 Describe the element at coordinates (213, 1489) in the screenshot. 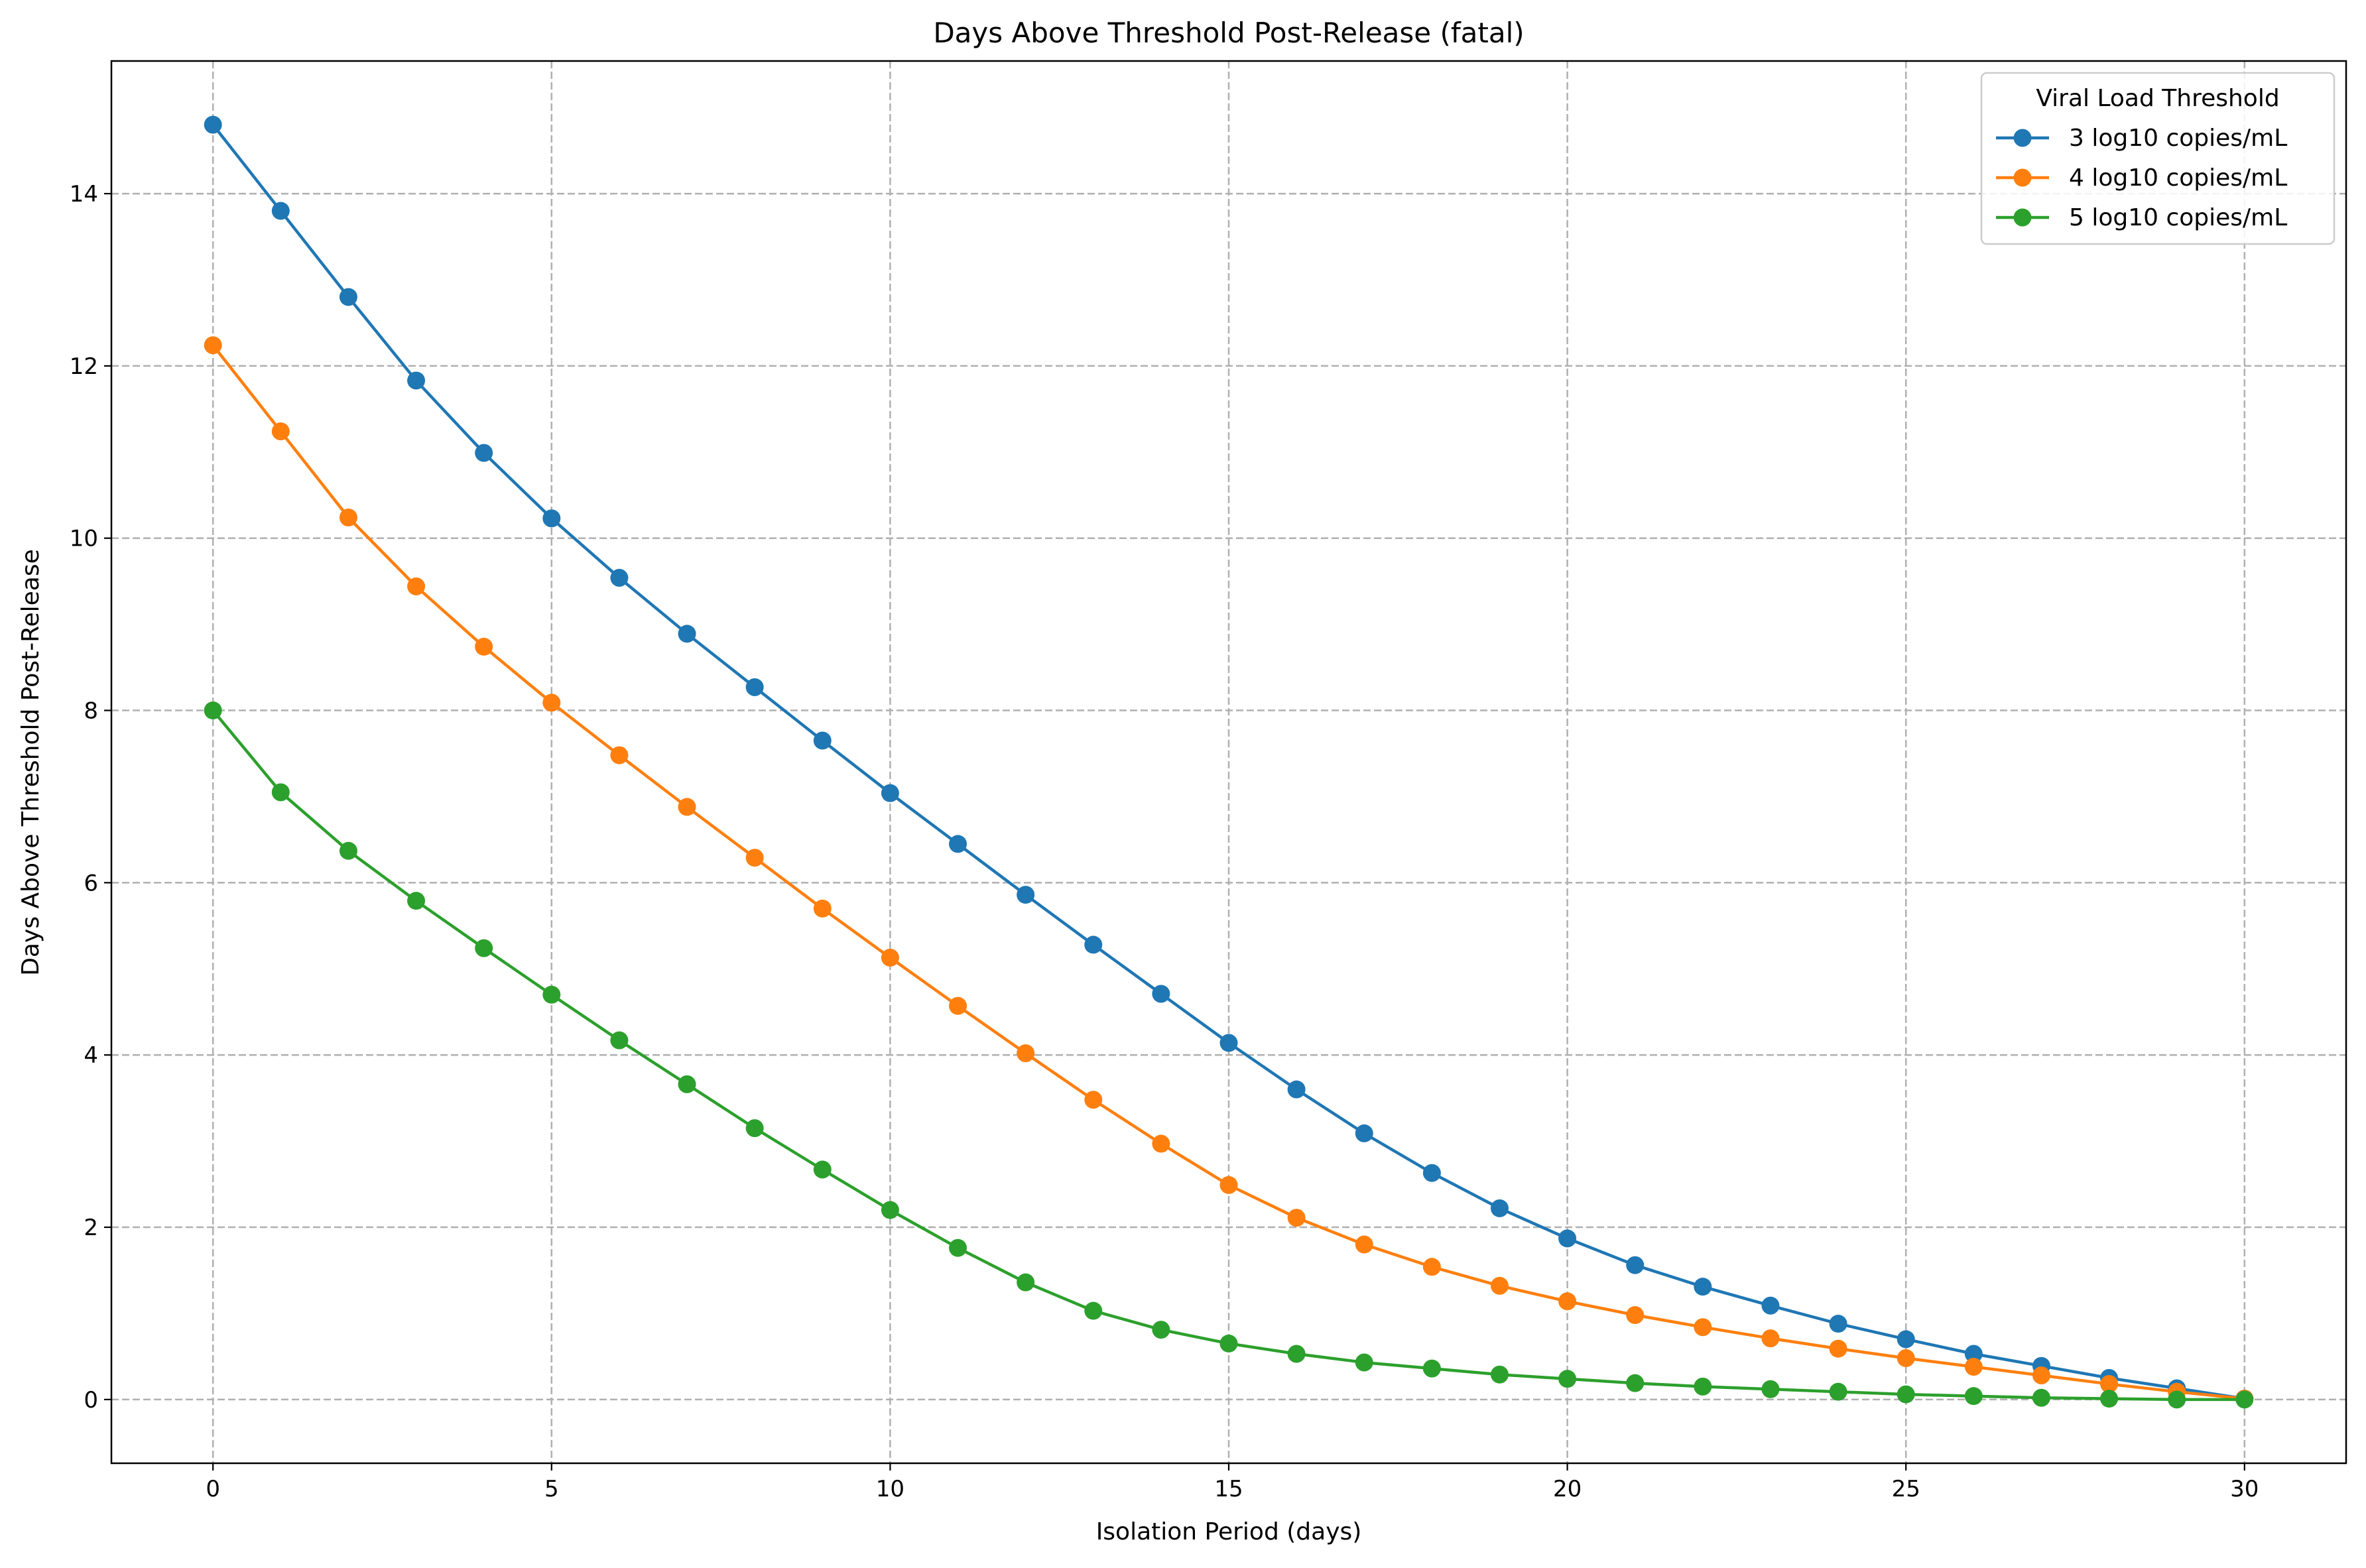

I see `x-tick-label: 0` at that location.